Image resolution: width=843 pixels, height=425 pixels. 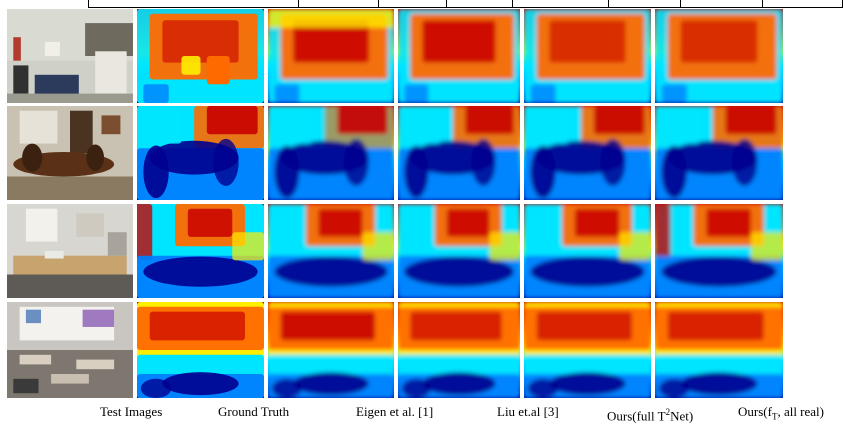 I want to click on caption-eigen: Eigen et al. [1], so click(x=395, y=411).